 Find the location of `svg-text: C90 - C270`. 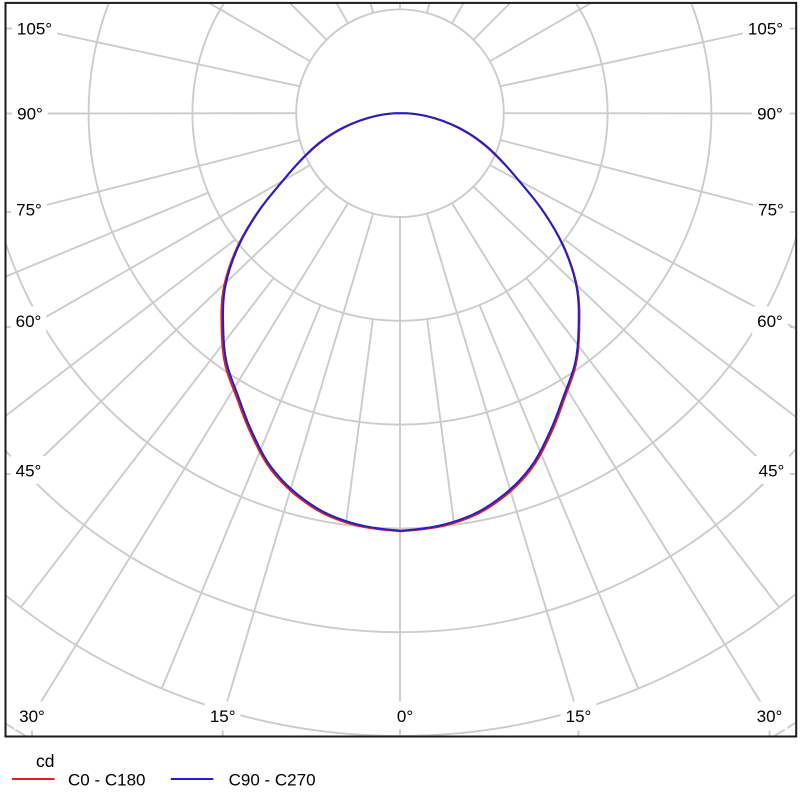

svg-text: C90 - C270 is located at coordinates (272, 780).